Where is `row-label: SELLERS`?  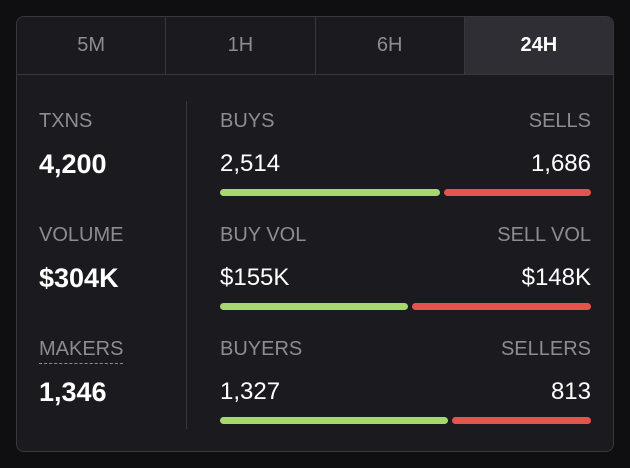 row-label: SELLERS is located at coordinates (545, 349).